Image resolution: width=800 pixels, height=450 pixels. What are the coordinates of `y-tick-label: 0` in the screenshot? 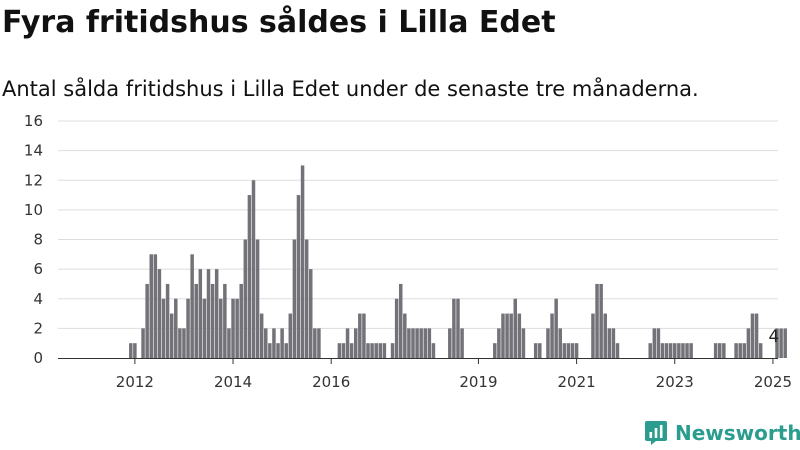 It's located at (38, 358).